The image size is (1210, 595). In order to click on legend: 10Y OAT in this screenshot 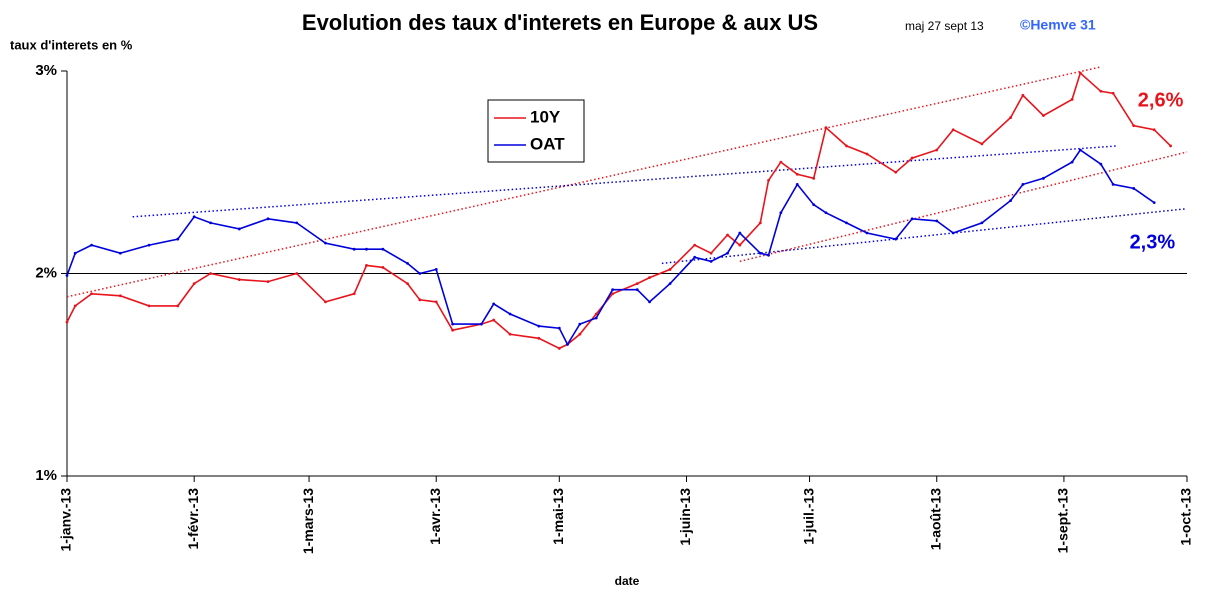, I will do `click(536, 131)`.